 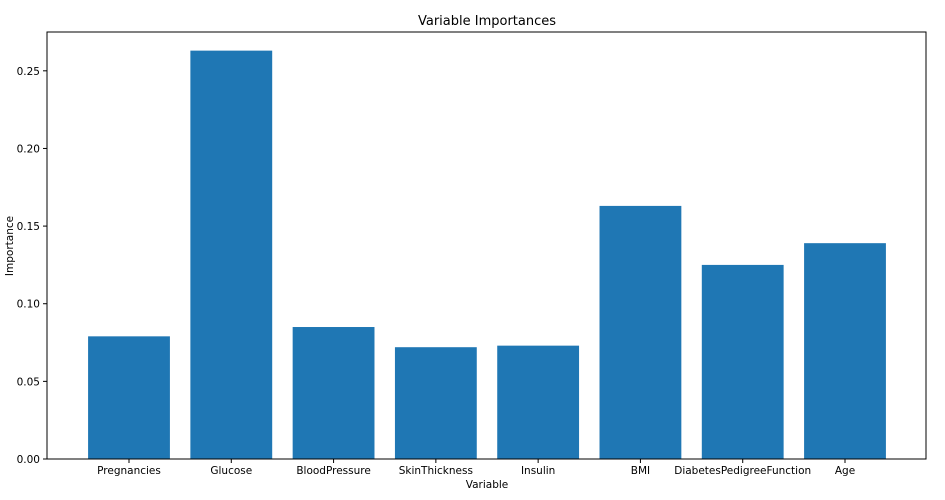 I want to click on bar-age, so click(x=845, y=351).